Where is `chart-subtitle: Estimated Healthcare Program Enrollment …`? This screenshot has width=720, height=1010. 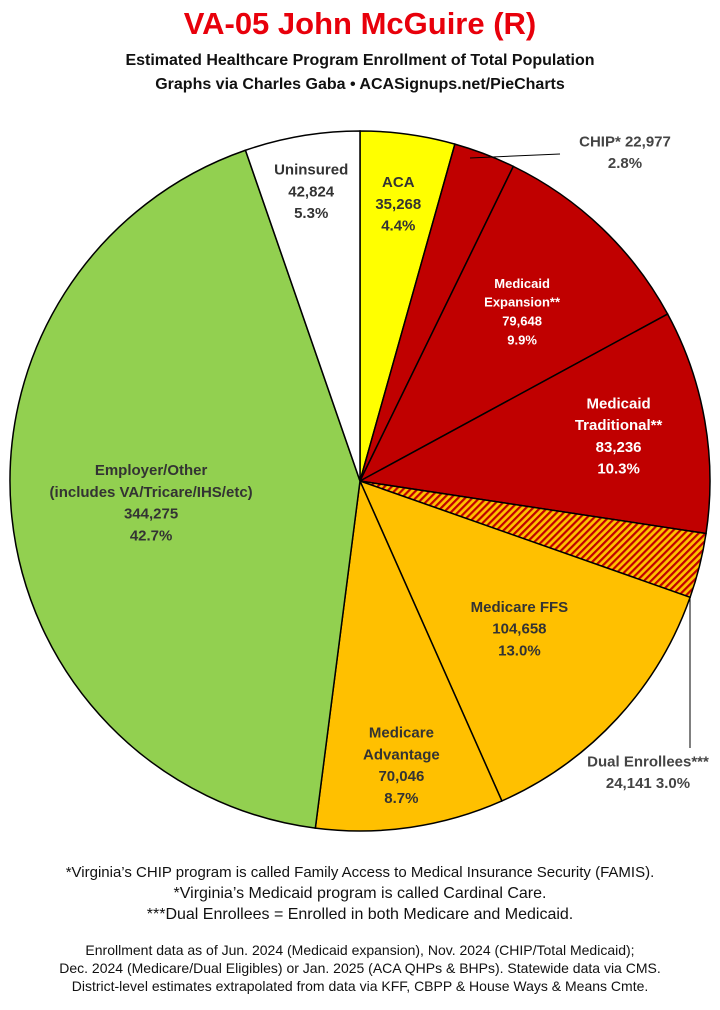
chart-subtitle: Estimated Healthcare Program Enrollment … is located at coordinates (360, 60).